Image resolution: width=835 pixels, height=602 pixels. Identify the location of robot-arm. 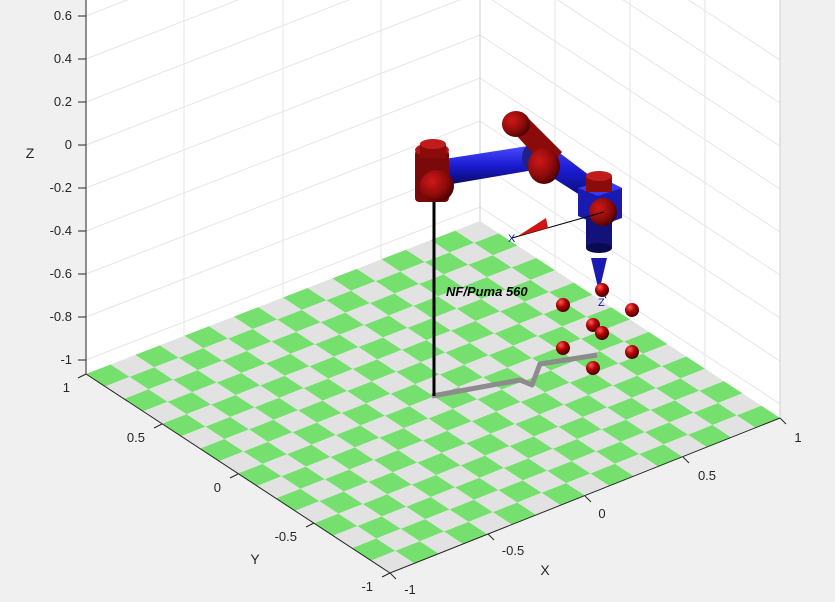
(518, 201).